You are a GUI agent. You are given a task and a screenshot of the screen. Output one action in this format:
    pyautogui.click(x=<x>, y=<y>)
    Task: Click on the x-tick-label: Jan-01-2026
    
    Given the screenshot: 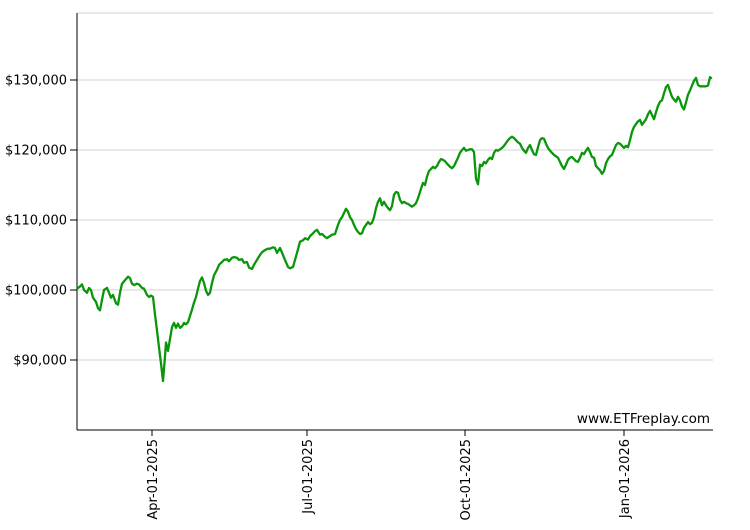 What is the action you would take?
    pyautogui.click(x=625, y=479)
    